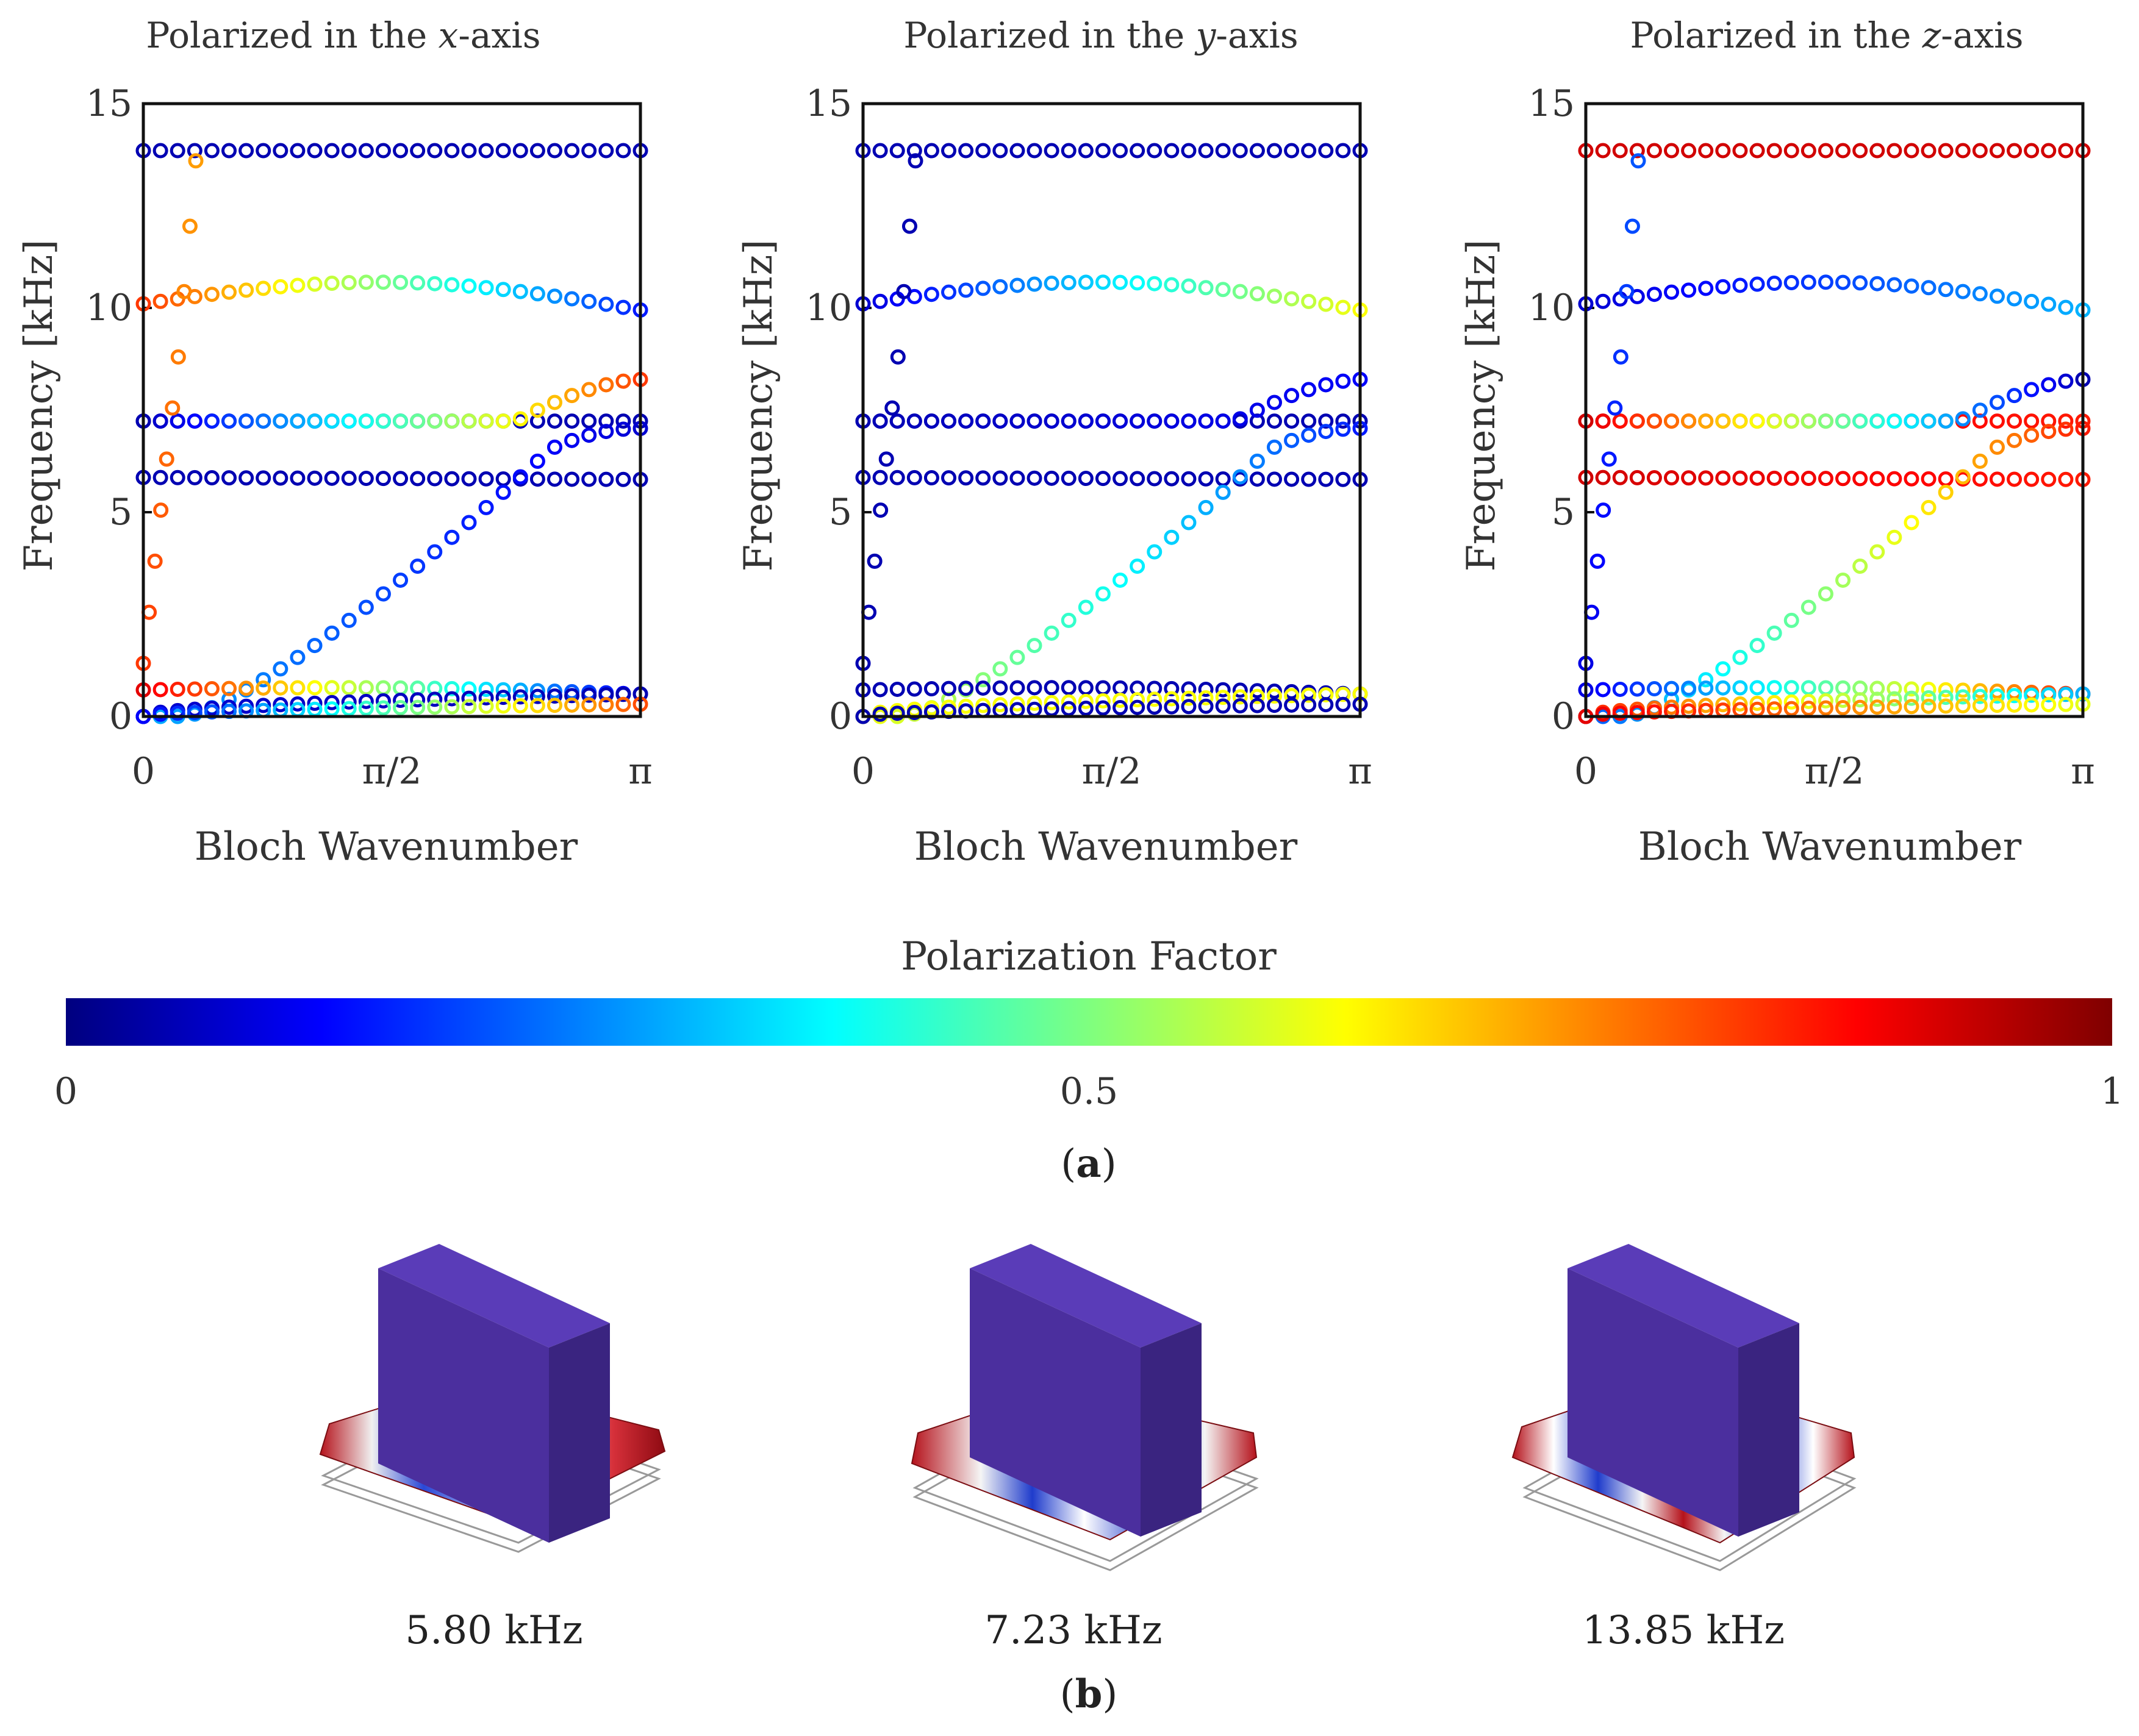 Image resolution: width=2139 pixels, height=1736 pixels. I want to click on y-tick-label: 0, so click(840, 716).